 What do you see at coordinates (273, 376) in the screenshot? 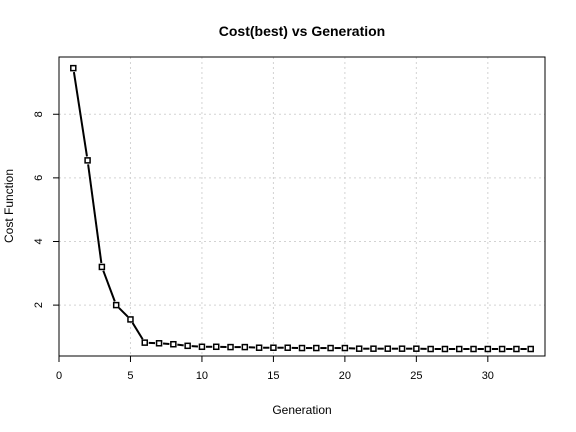
I see `x-tick-label: 15` at bounding box center [273, 376].